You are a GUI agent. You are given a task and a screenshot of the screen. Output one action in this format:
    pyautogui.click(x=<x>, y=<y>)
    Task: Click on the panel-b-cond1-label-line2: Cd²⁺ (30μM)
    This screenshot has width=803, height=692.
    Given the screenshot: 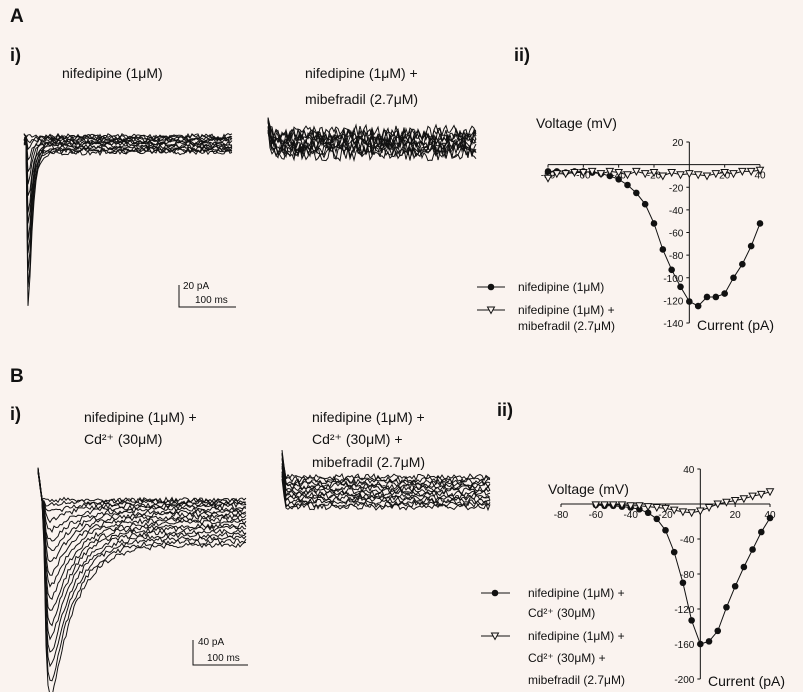 What is the action you would take?
    pyautogui.click(x=123, y=439)
    